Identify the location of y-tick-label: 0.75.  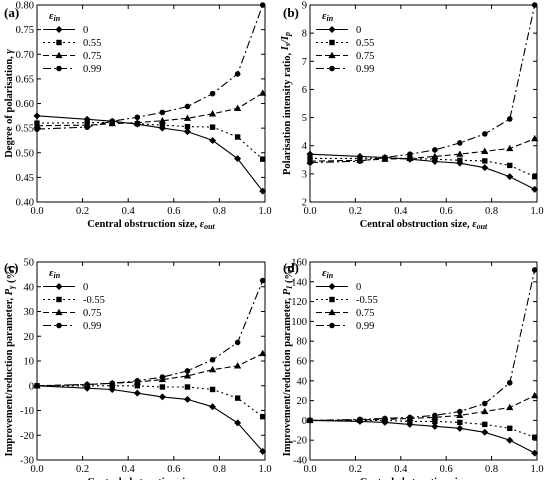
(25, 30).